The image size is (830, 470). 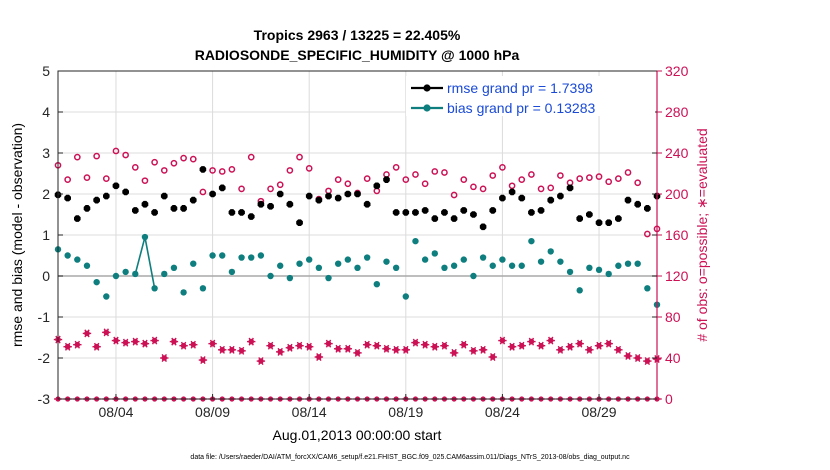 I want to click on y-tick-label: 4, so click(x=46, y=112).